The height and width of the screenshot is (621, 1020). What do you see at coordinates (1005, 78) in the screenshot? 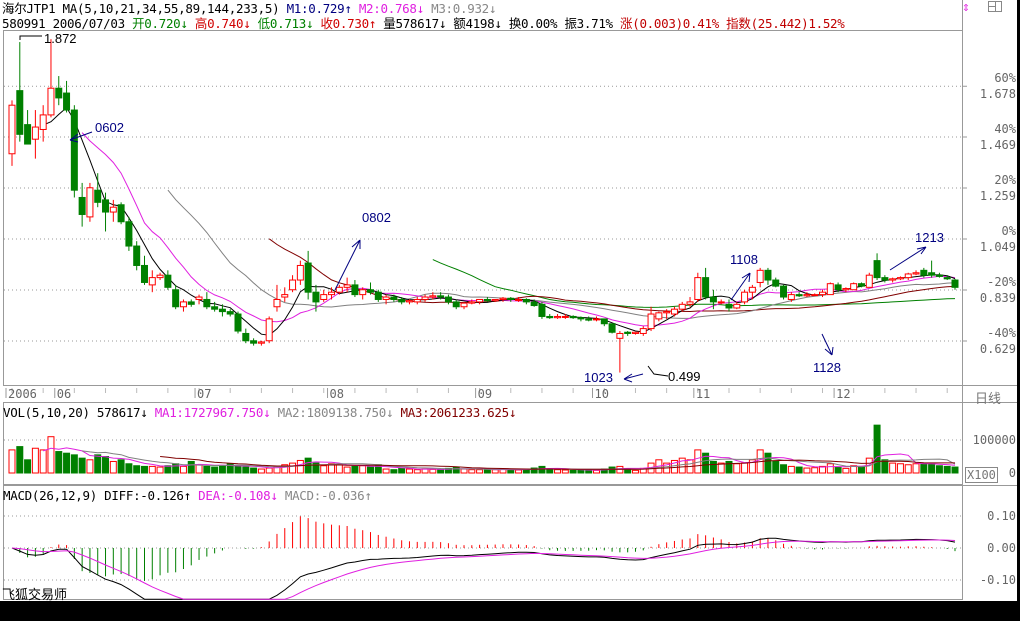
I see `price-axis-pct: 60%` at bounding box center [1005, 78].